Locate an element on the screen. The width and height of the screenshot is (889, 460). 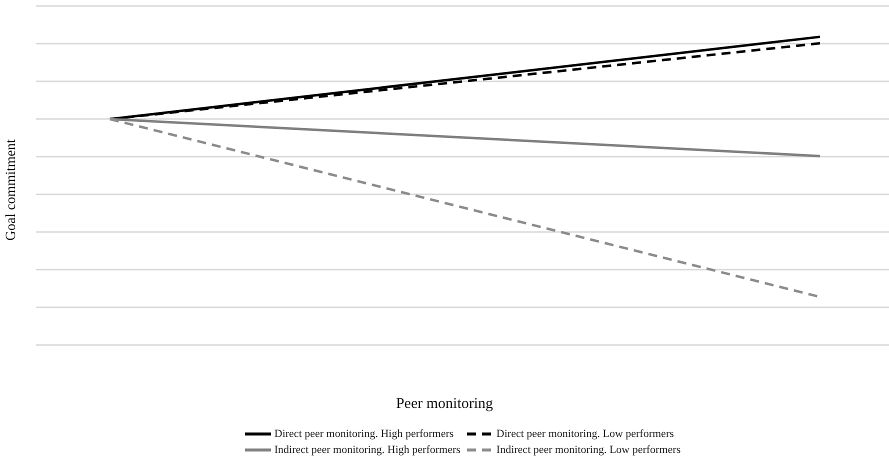
legend-label: Direct peer monitoring. High performers is located at coordinates (364, 434).